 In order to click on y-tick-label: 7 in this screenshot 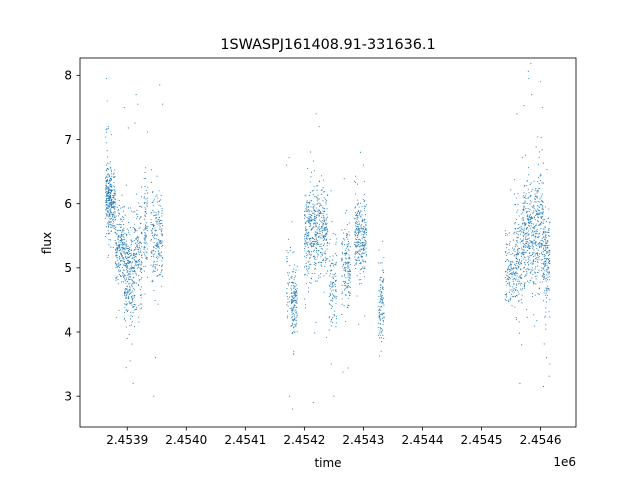, I will do `click(68, 140)`.